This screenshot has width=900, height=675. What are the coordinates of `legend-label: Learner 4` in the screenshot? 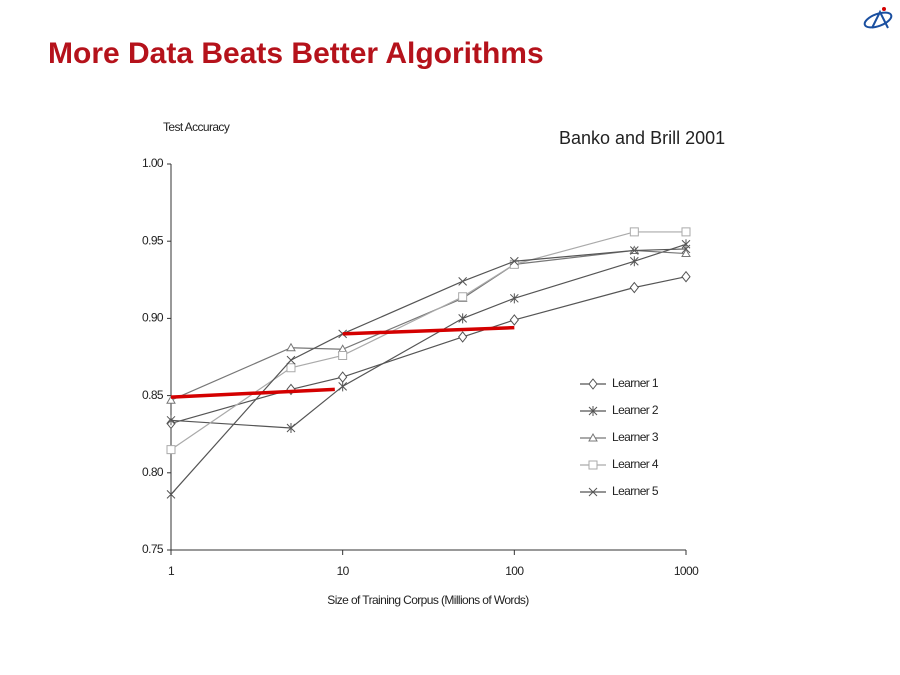 It's located at (635, 464).